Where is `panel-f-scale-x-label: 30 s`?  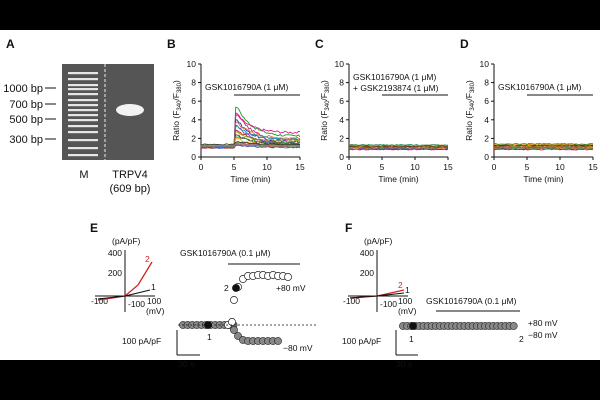
panel-f-scale-x-label: 30 s is located at coordinates (404, 364).